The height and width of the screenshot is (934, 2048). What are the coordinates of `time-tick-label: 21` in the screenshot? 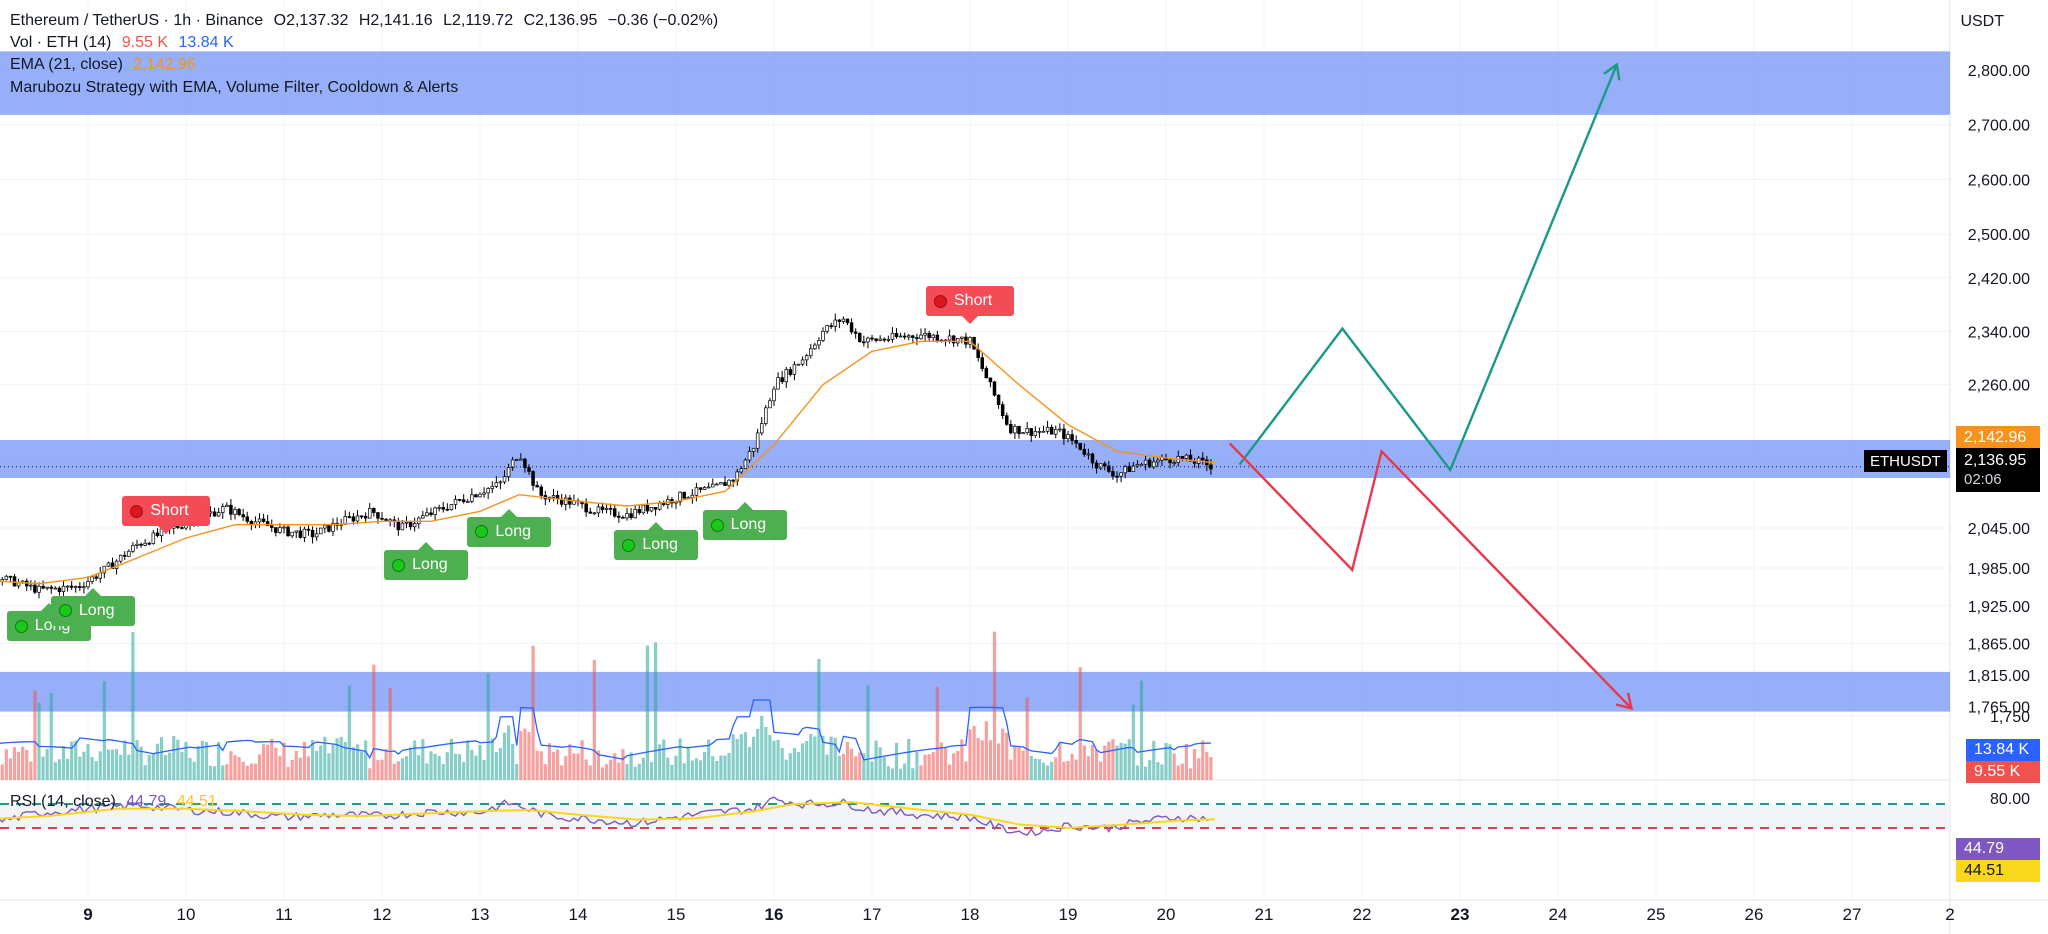 It's located at (1264, 914).